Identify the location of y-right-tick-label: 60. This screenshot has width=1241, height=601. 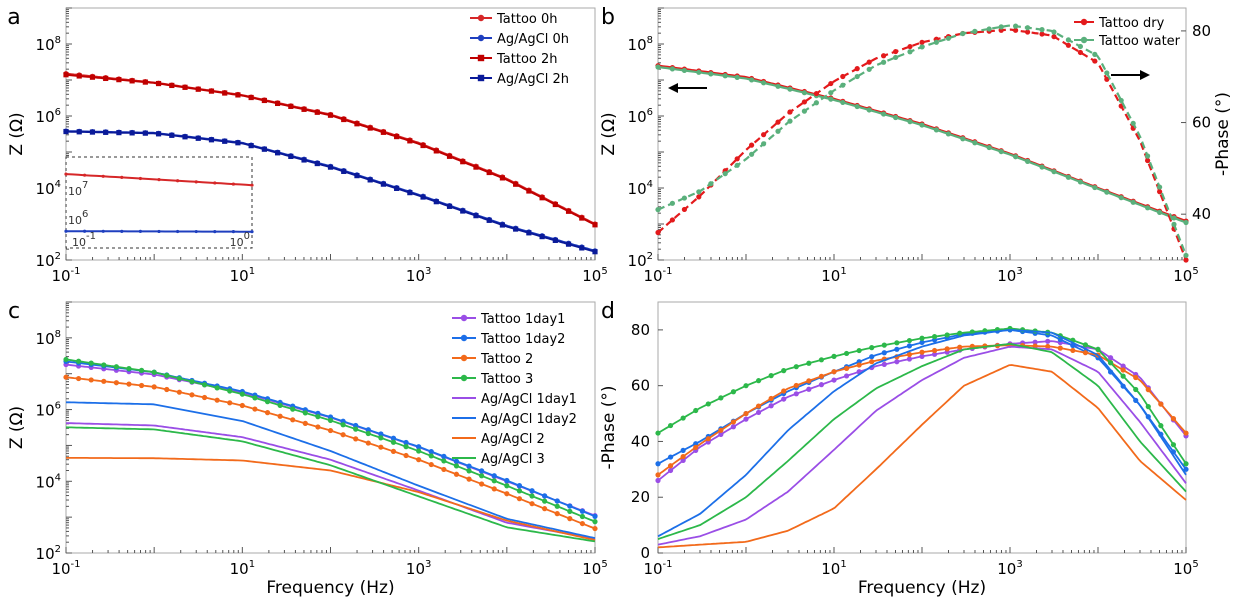
(1201, 123).